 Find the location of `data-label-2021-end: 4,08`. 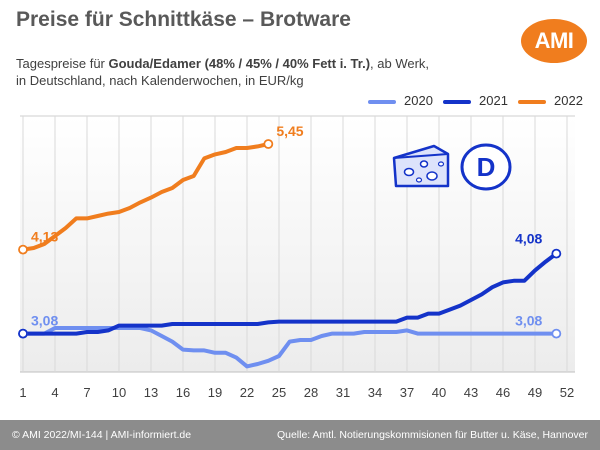

data-label-2021-end: 4,08 is located at coordinates (528, 239).